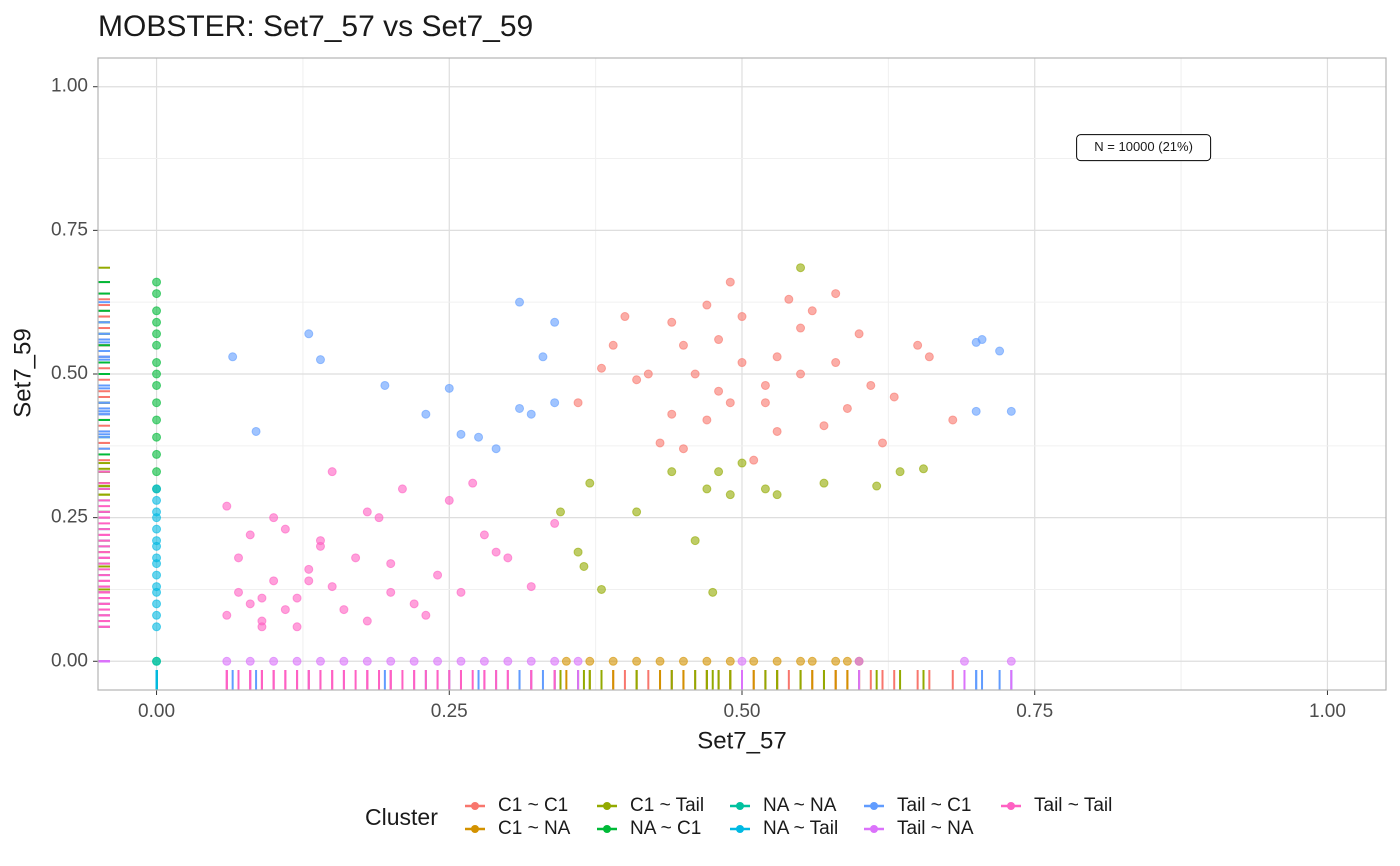  What do you see at coordinates (69, 229) in the screenshot?
I see `y-tick-label: 0.75` at bounding box center [69, 229].